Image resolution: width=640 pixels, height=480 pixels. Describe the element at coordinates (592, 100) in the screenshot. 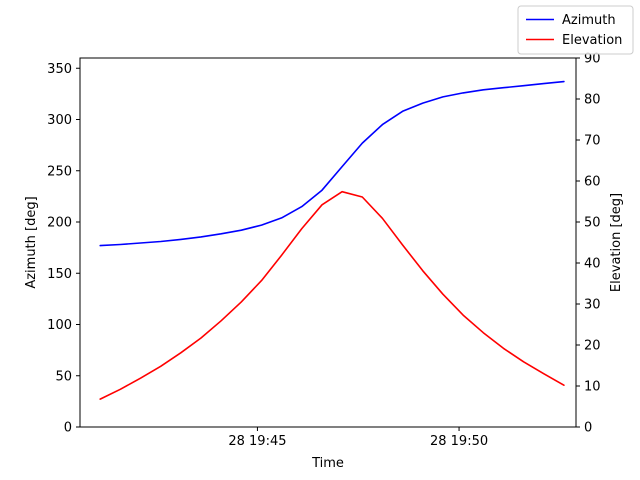

I see `y-right-tick-label: 80` at that location.